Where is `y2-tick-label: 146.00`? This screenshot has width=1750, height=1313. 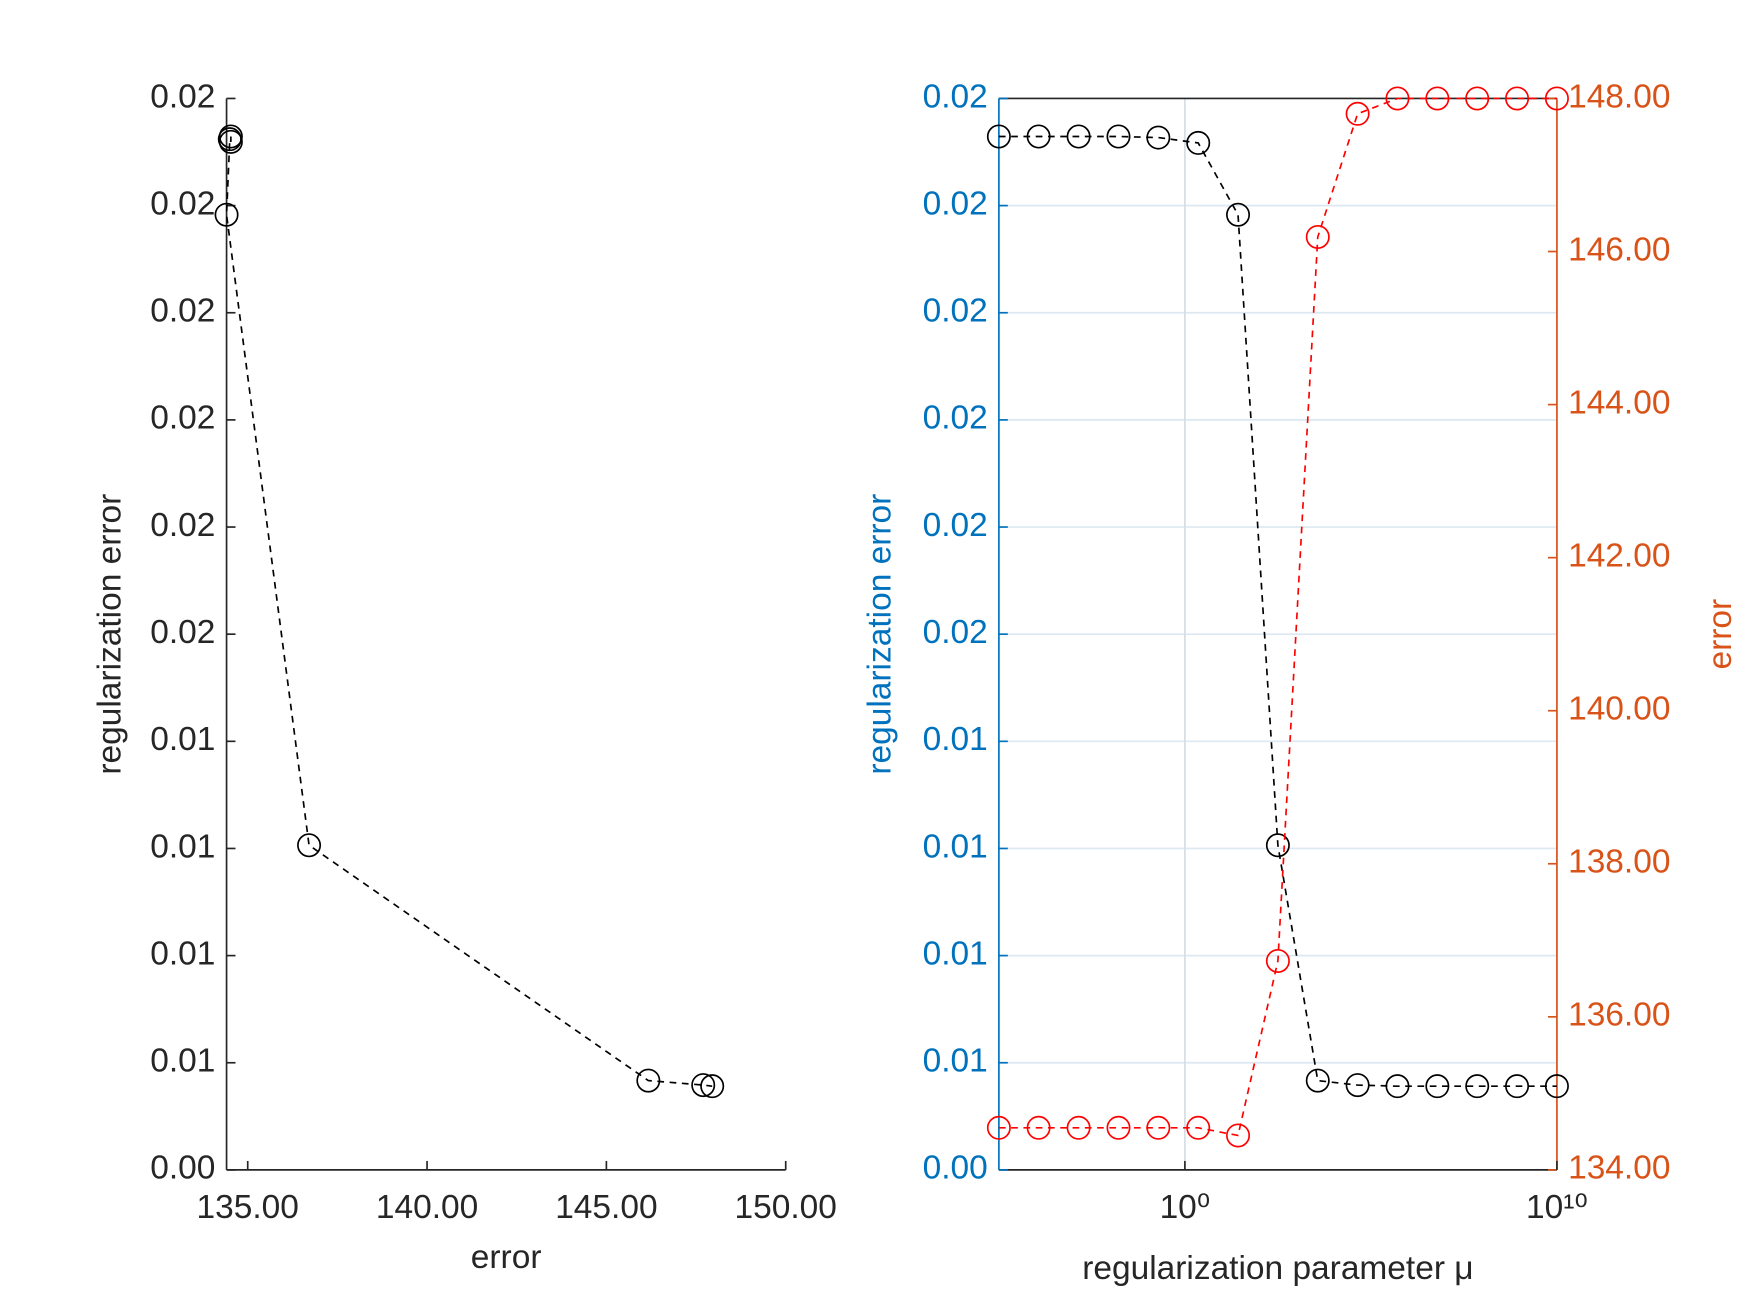
y2-tick-label: 146.00 is located at coordinates (1619, 249).